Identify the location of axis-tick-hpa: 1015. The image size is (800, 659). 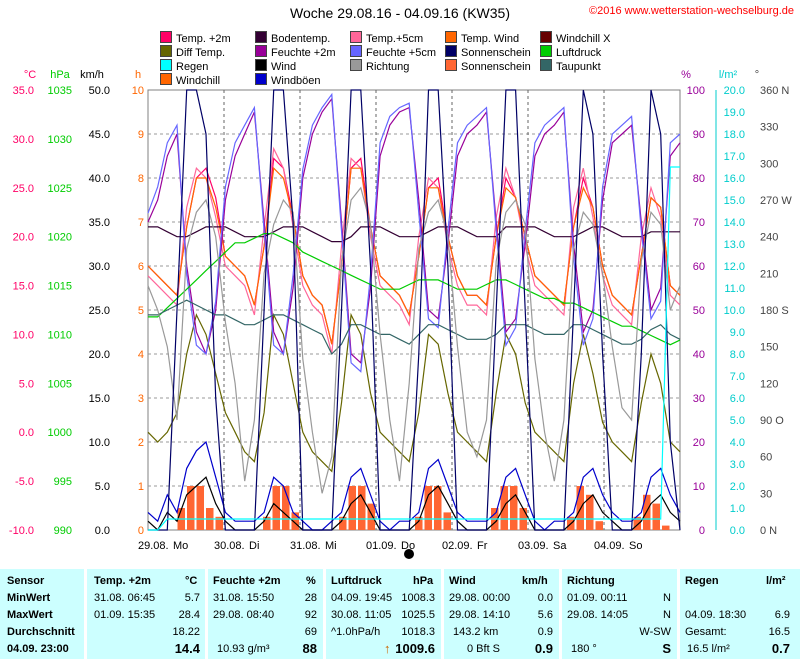
(60, 287).